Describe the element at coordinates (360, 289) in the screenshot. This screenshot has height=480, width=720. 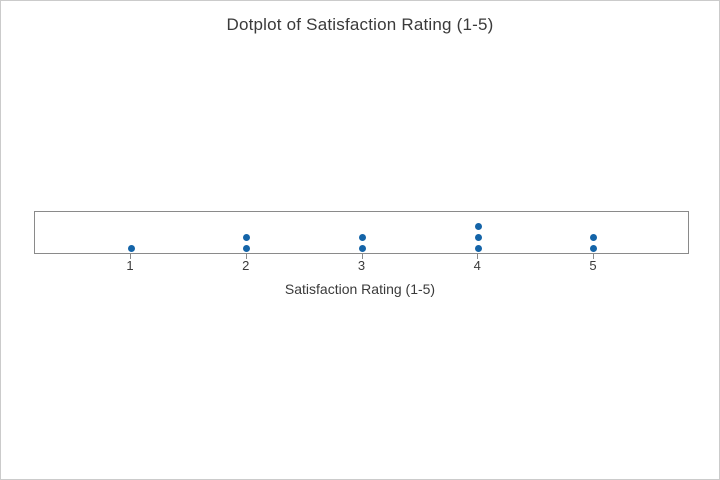
I see `x-axis-label: Satisfaction Rating (1-5)` at that location.